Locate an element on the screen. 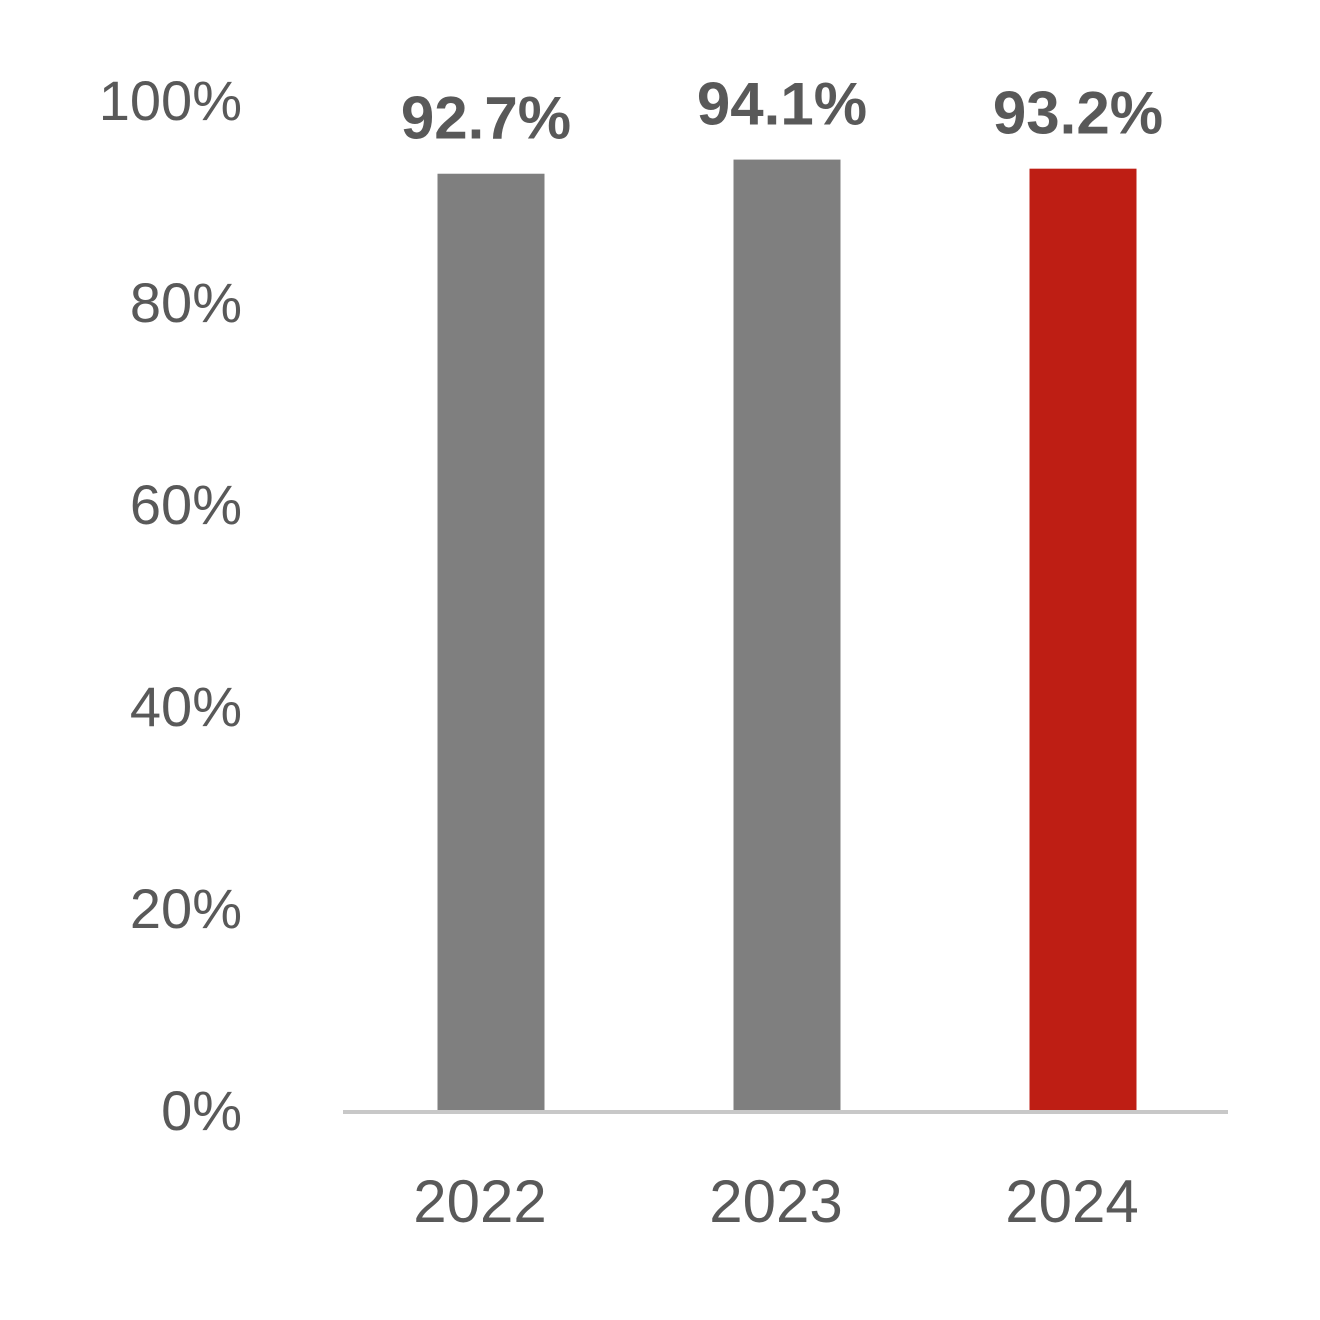 The height and width of the screenshot is (1320, 1320). x-tick-label: 2023 is located at coordinates (775, 1201).